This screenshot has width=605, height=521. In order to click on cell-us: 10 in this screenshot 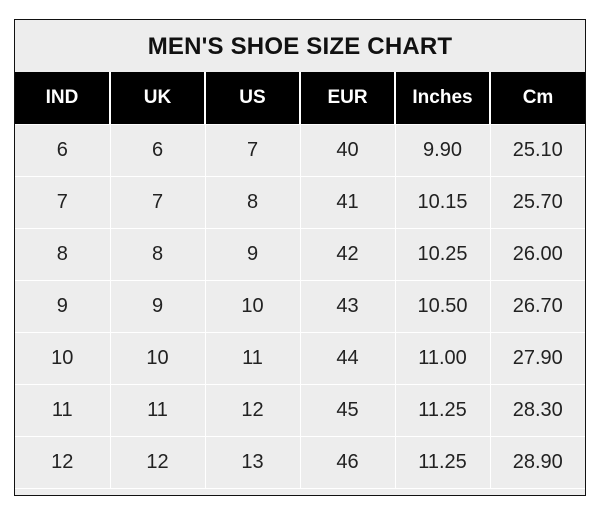, I will do `click(252, 306)`.